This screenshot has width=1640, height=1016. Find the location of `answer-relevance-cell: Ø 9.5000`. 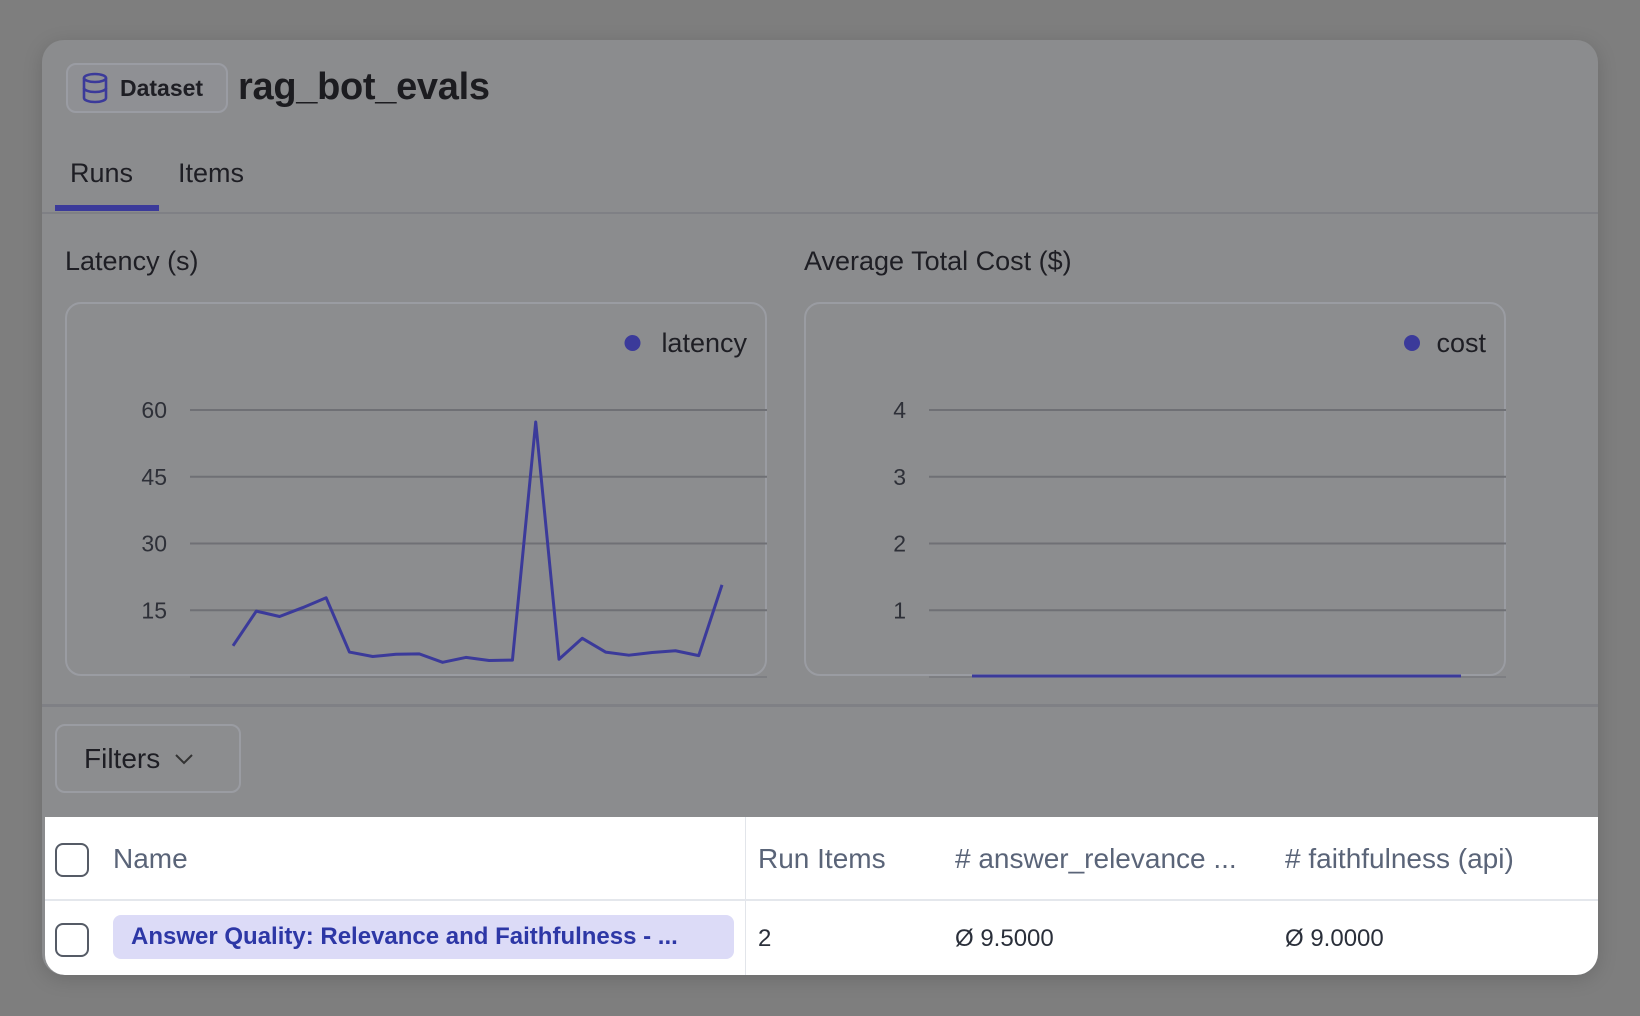

answer-relevance-cell: Ø 9.5000 is located at coordinates (1004, 938).